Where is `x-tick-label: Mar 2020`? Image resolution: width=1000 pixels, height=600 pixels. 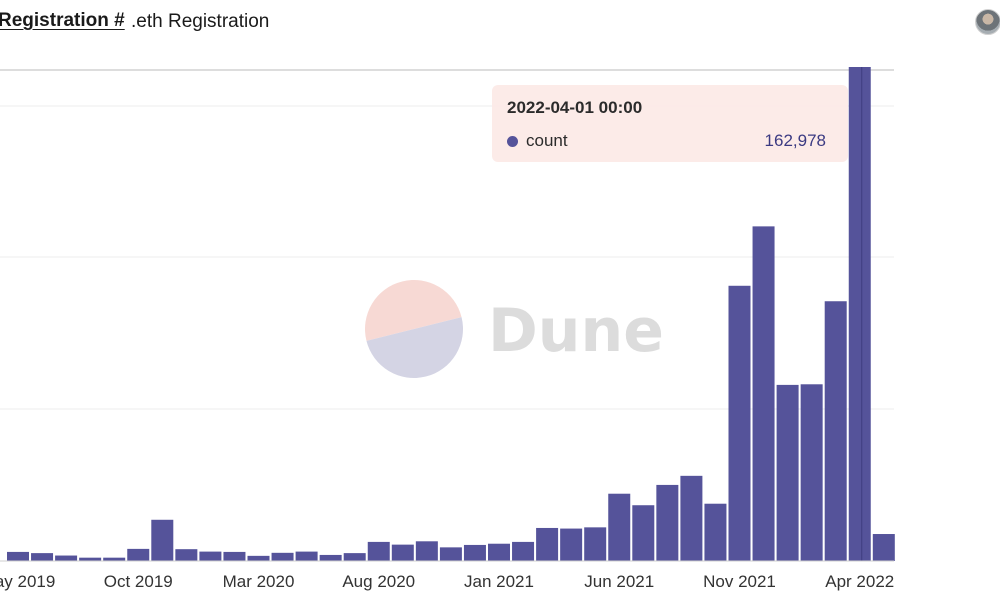
x-tick-label: Mar 2020 is located at coordinates (259, 581).